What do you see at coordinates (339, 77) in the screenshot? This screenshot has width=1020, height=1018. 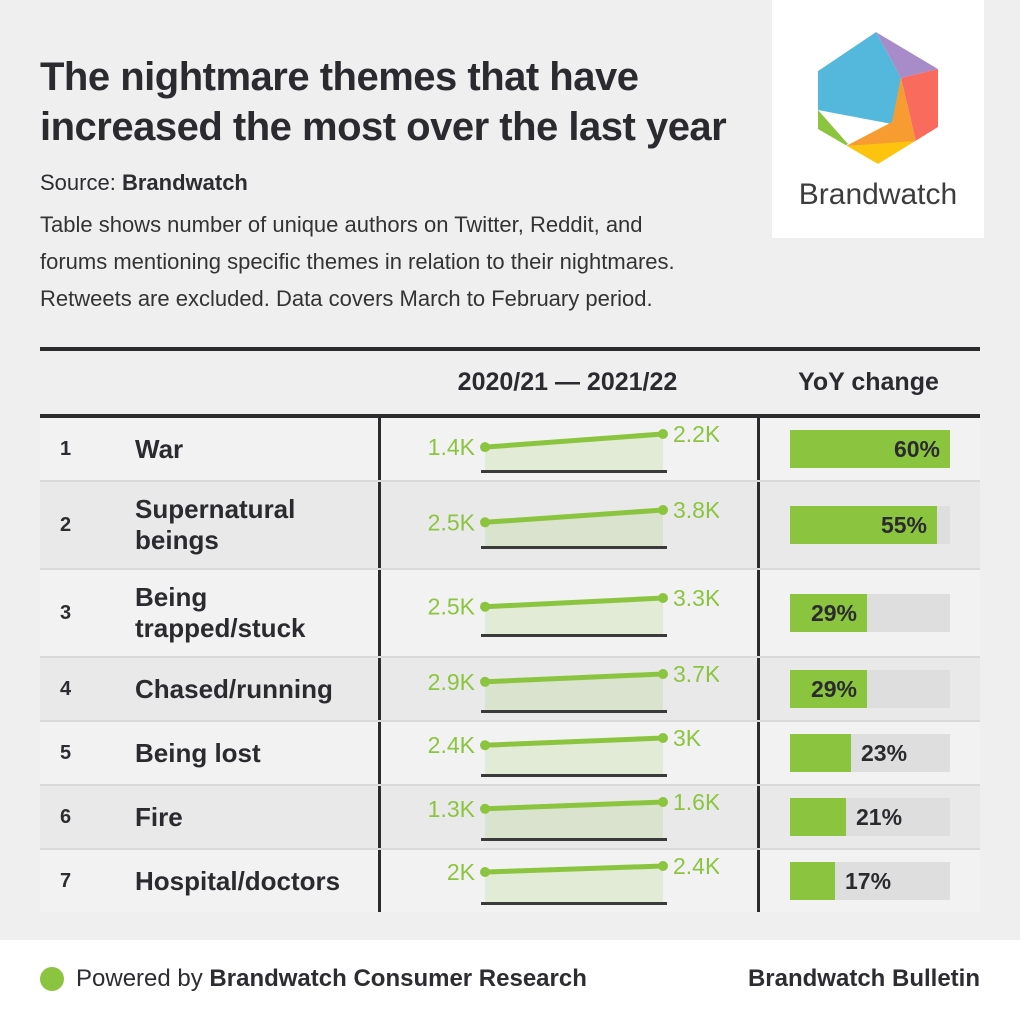 I see `title-line-1: The nightmare themes that have` at bounding box center [339, 77].